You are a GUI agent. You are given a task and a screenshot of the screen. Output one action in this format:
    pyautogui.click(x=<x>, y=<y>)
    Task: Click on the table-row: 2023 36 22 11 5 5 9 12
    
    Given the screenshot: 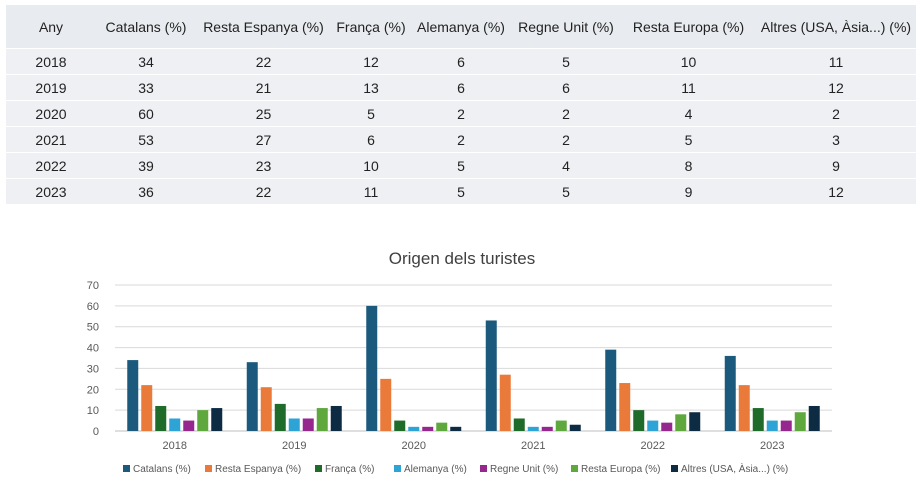 What is the action you would take?
    pyautogui.click(x=461, y=191)
    